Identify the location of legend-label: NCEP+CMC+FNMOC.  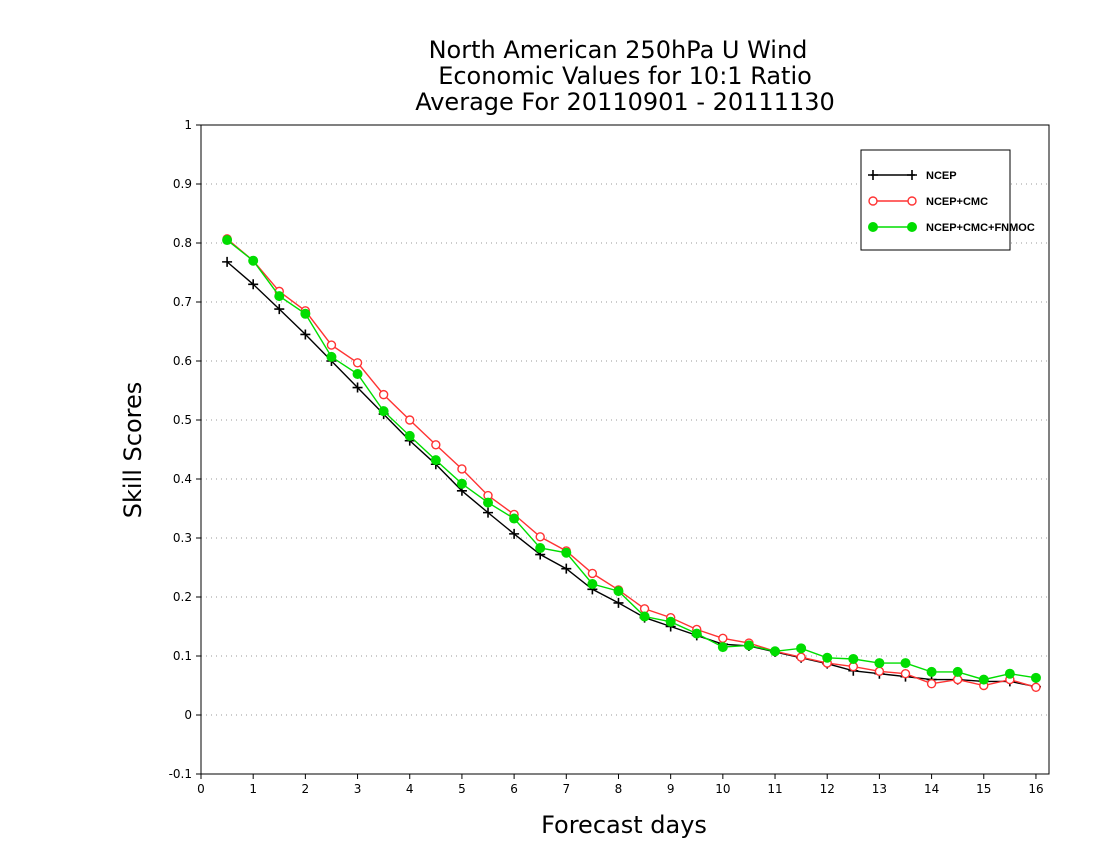
(980, 228).